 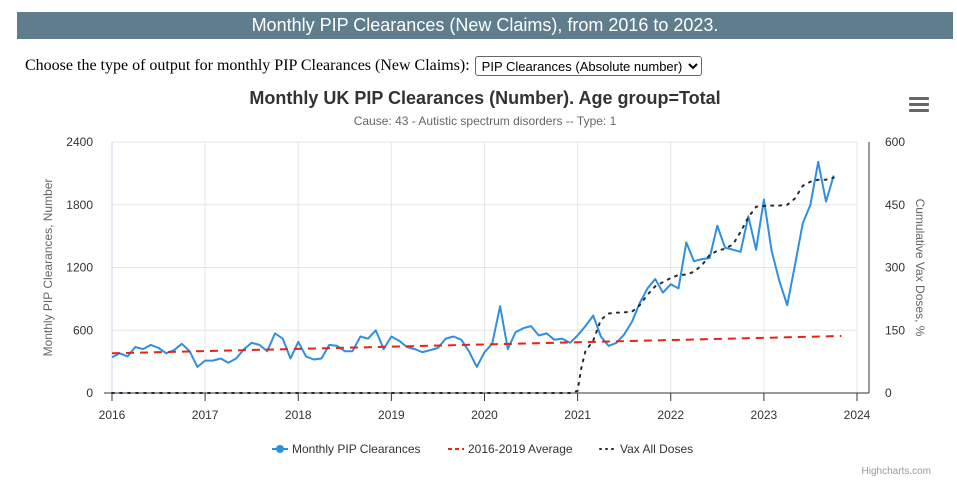 What do you see at coordinates (577, 415) in the screenshot?
I see `x-tick-label: 2021` at bounding box center [577, 415].